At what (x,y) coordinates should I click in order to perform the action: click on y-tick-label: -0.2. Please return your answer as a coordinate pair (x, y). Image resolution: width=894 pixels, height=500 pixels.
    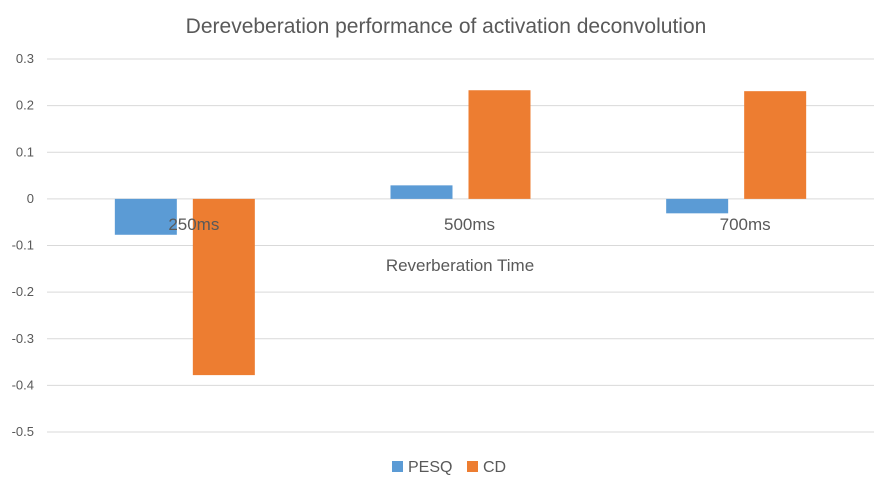
    Looking at the image, I should click on (23, 291).